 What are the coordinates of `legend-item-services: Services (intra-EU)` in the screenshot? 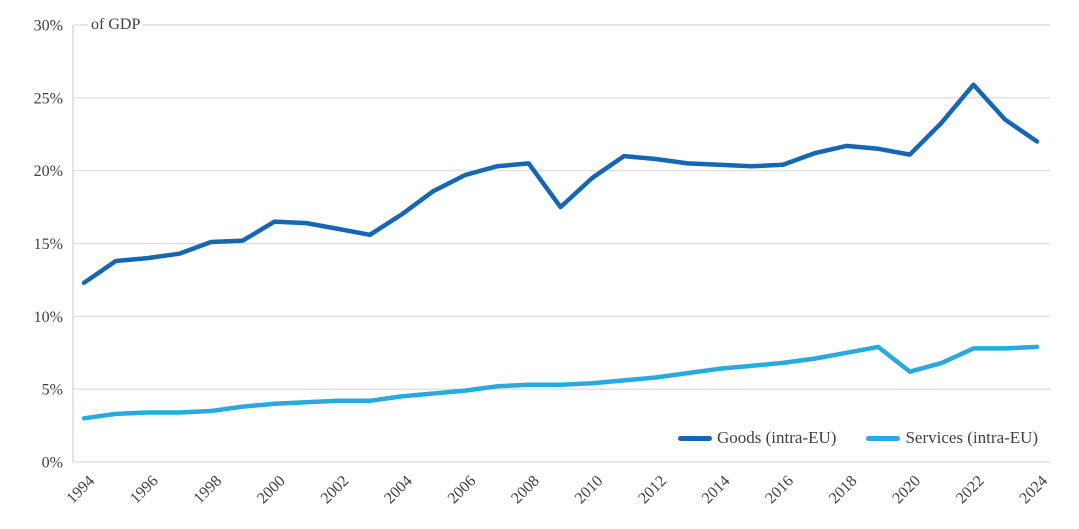 It's located at (952, 438).